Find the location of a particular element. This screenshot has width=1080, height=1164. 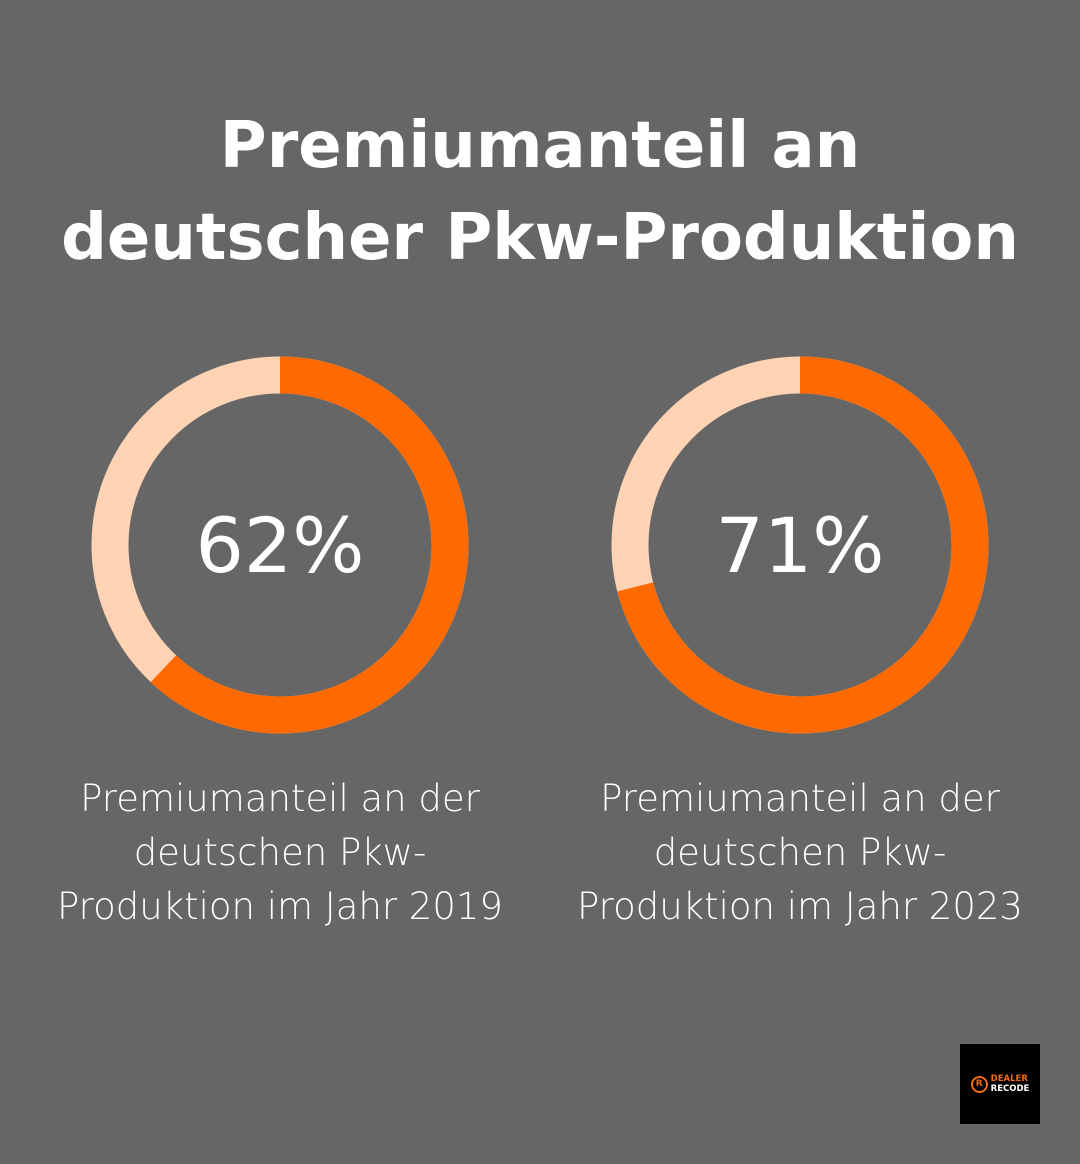

donut-chart-2023: 71% is located at coordinates (800, 545).